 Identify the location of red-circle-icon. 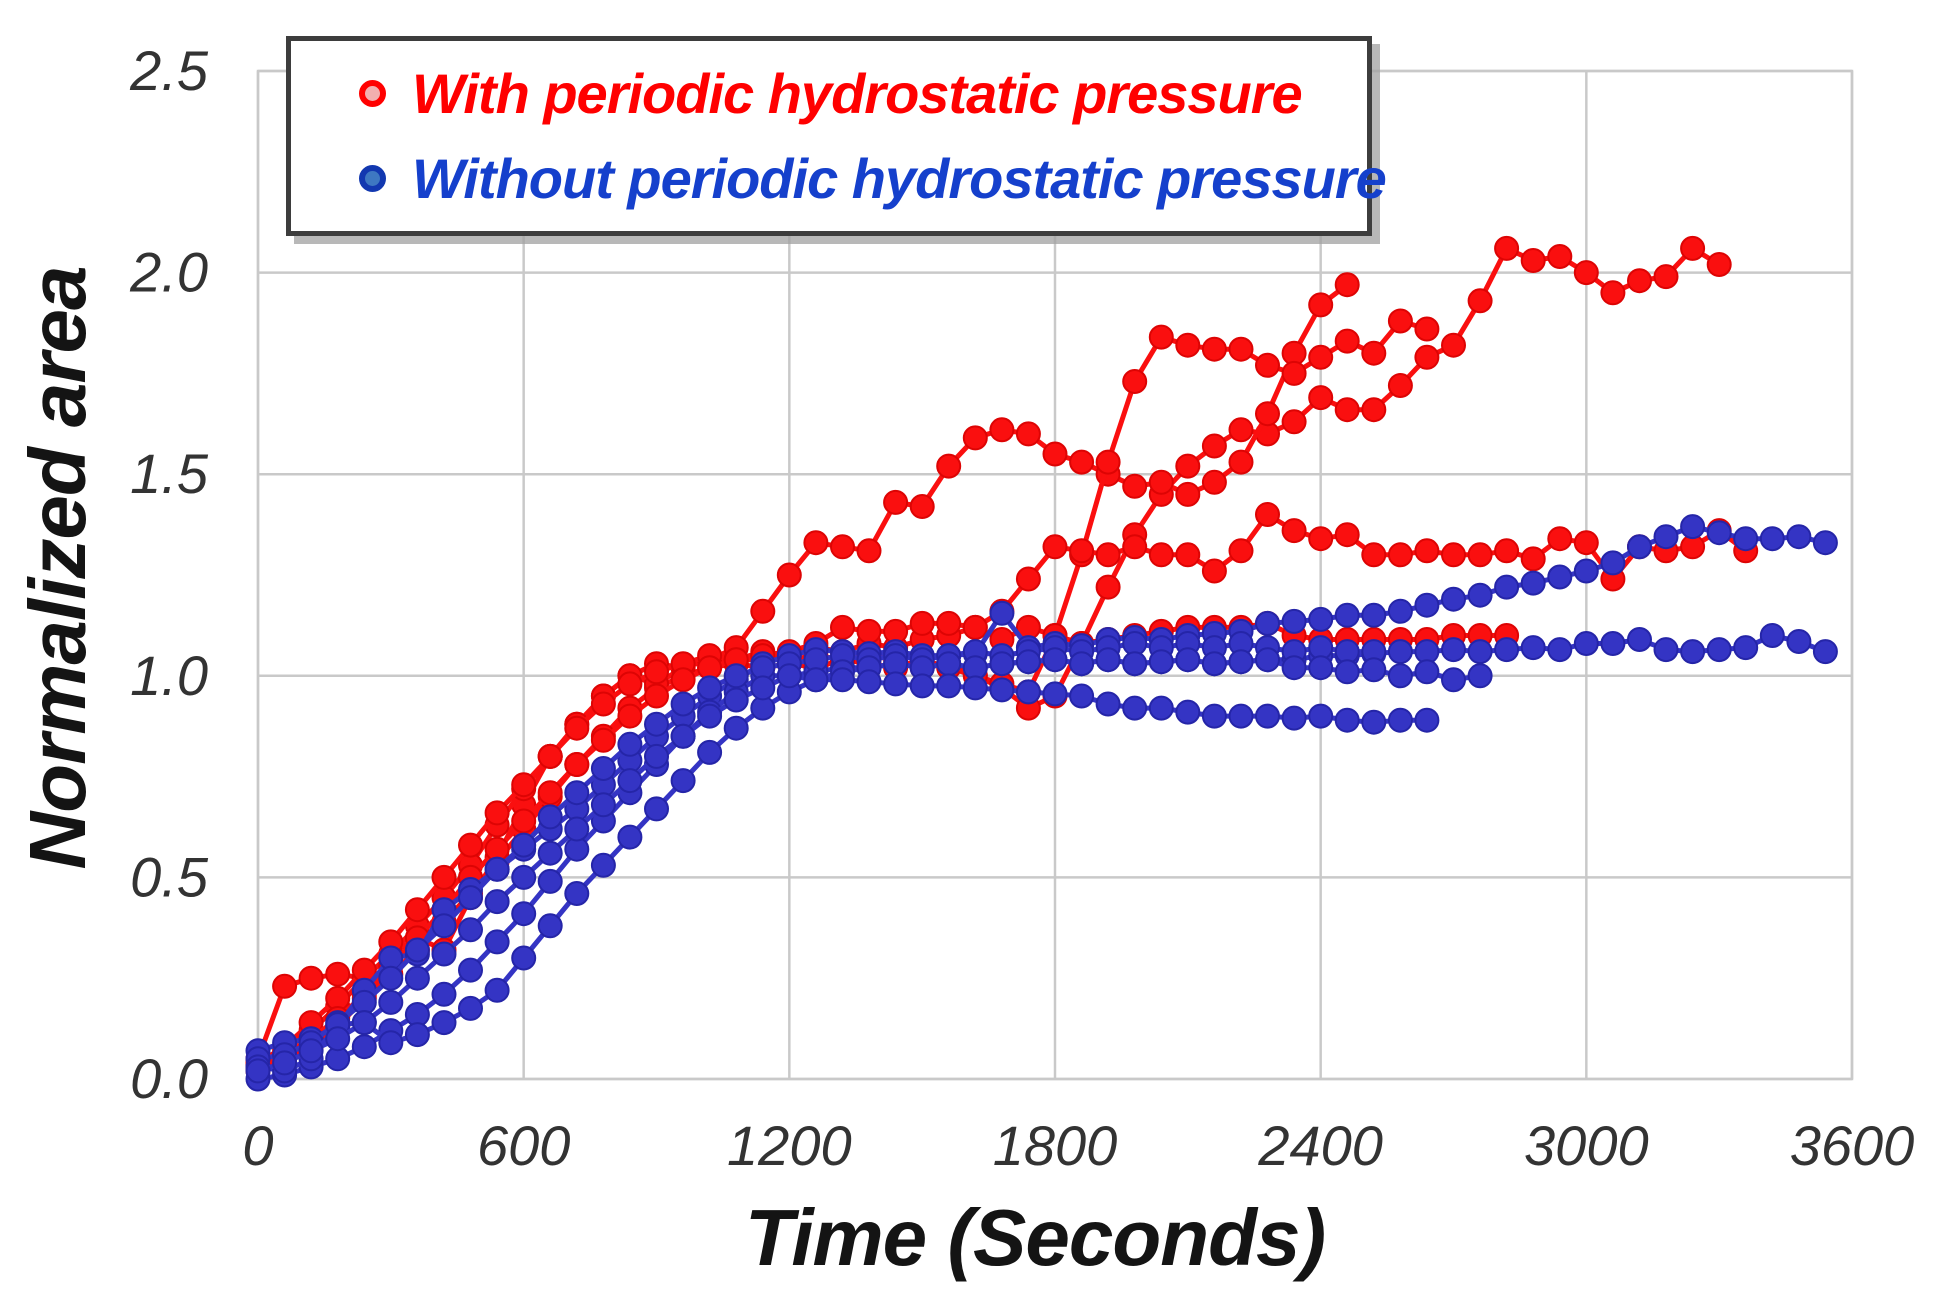
(372, 93).